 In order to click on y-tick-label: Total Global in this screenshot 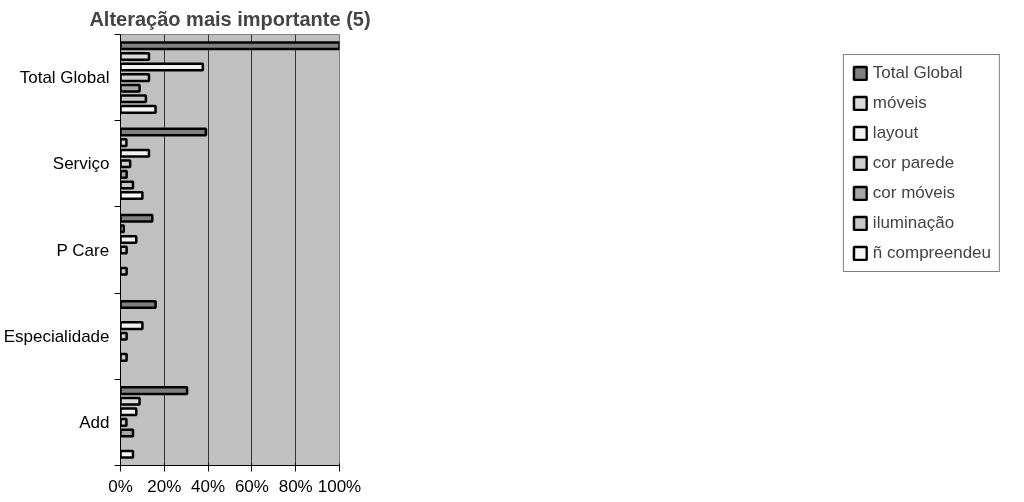, I will do `click(64, 78)`.